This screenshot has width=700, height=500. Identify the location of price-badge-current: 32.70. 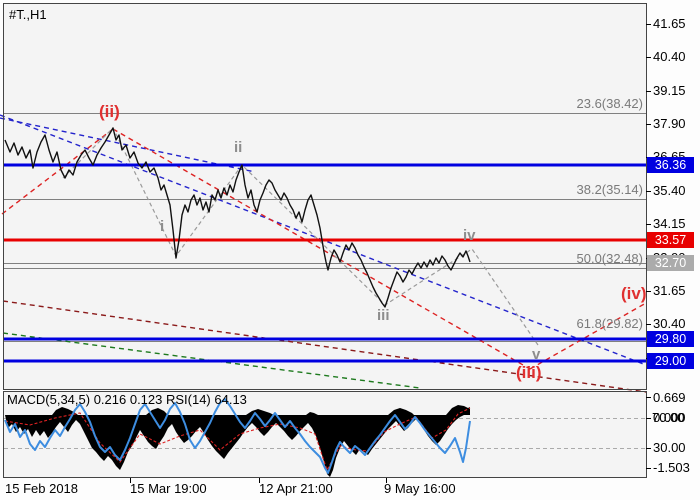
(670, 263).